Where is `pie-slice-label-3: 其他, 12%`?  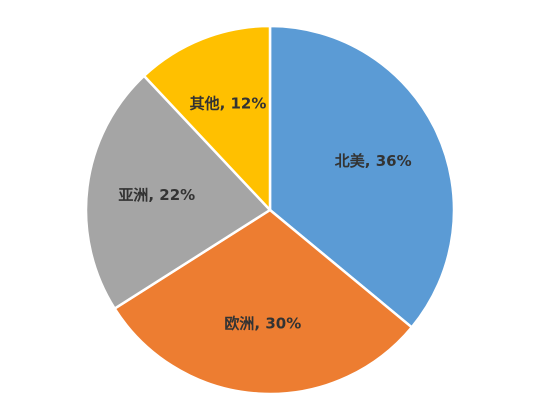 pie-slice-label-3: 其他, 12% is located at coordinates (228, 103).